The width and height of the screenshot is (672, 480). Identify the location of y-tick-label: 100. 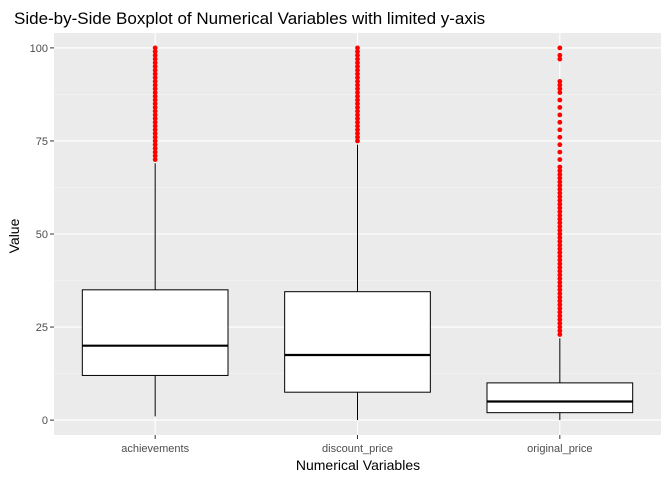
(39, 49).